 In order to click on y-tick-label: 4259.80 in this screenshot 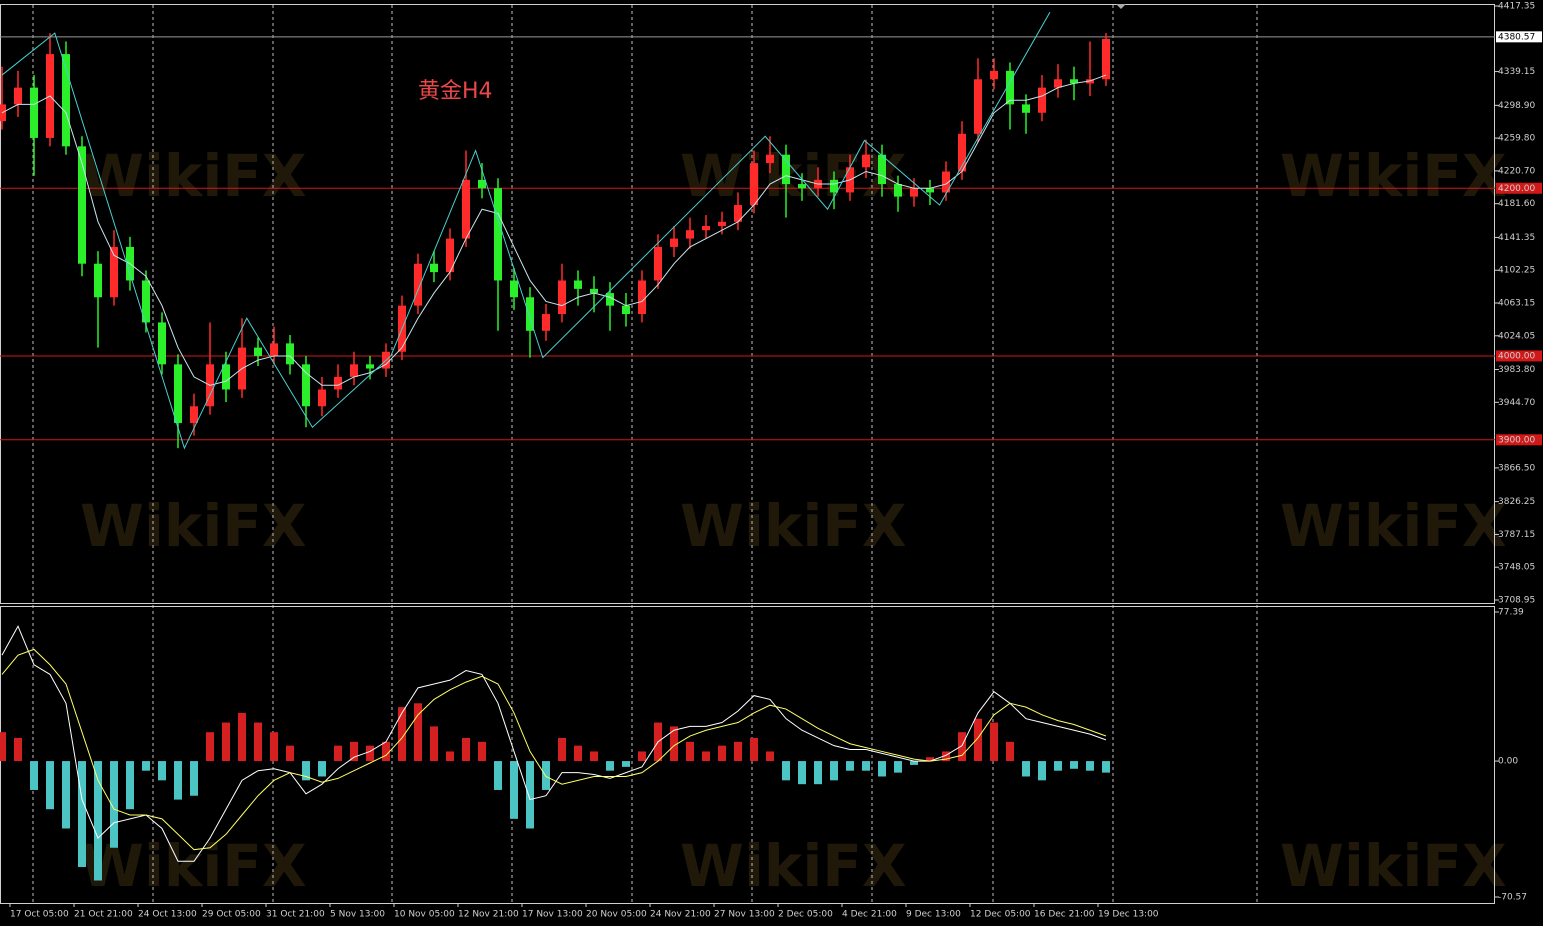, I will do `click(1516, 139)`.